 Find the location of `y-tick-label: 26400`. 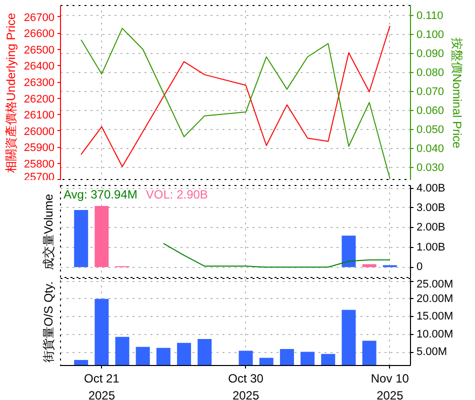

y-tick-label: 26400 is located at coordinates (39, 66).